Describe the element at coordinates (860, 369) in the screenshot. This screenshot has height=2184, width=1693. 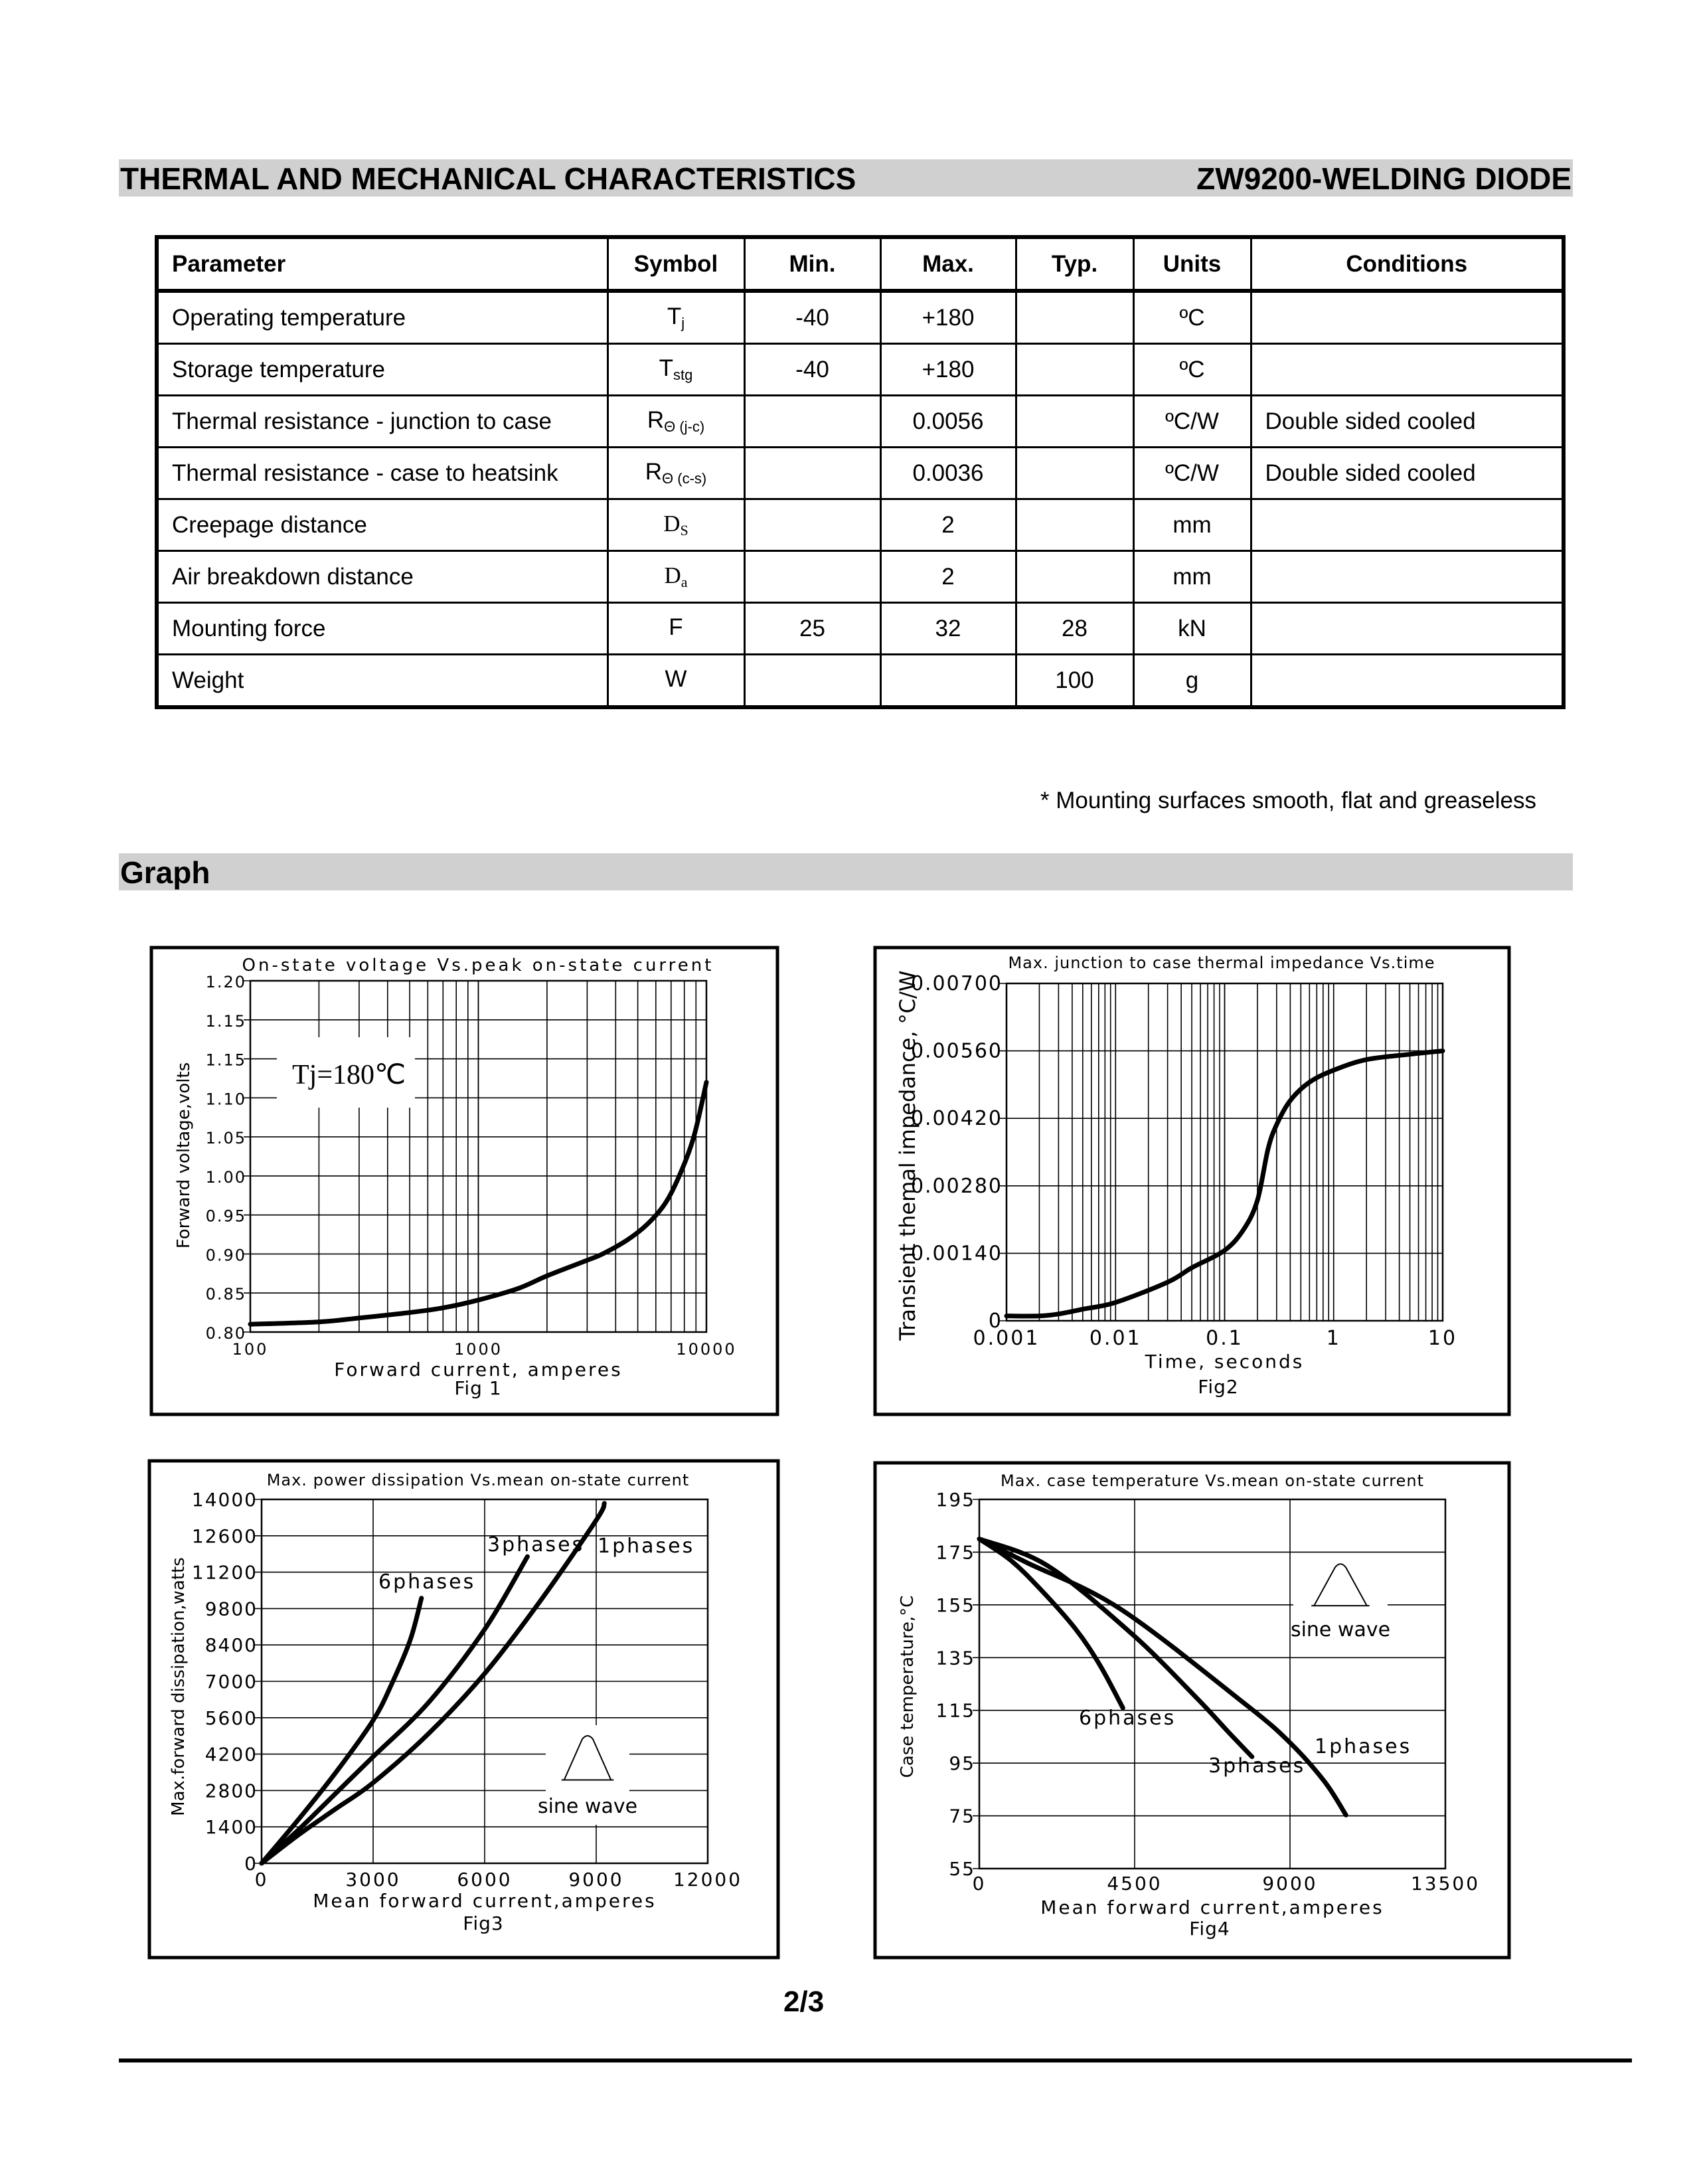
I see `table-row: Storage temperature Tstg -40 +180 ºC` at that location.